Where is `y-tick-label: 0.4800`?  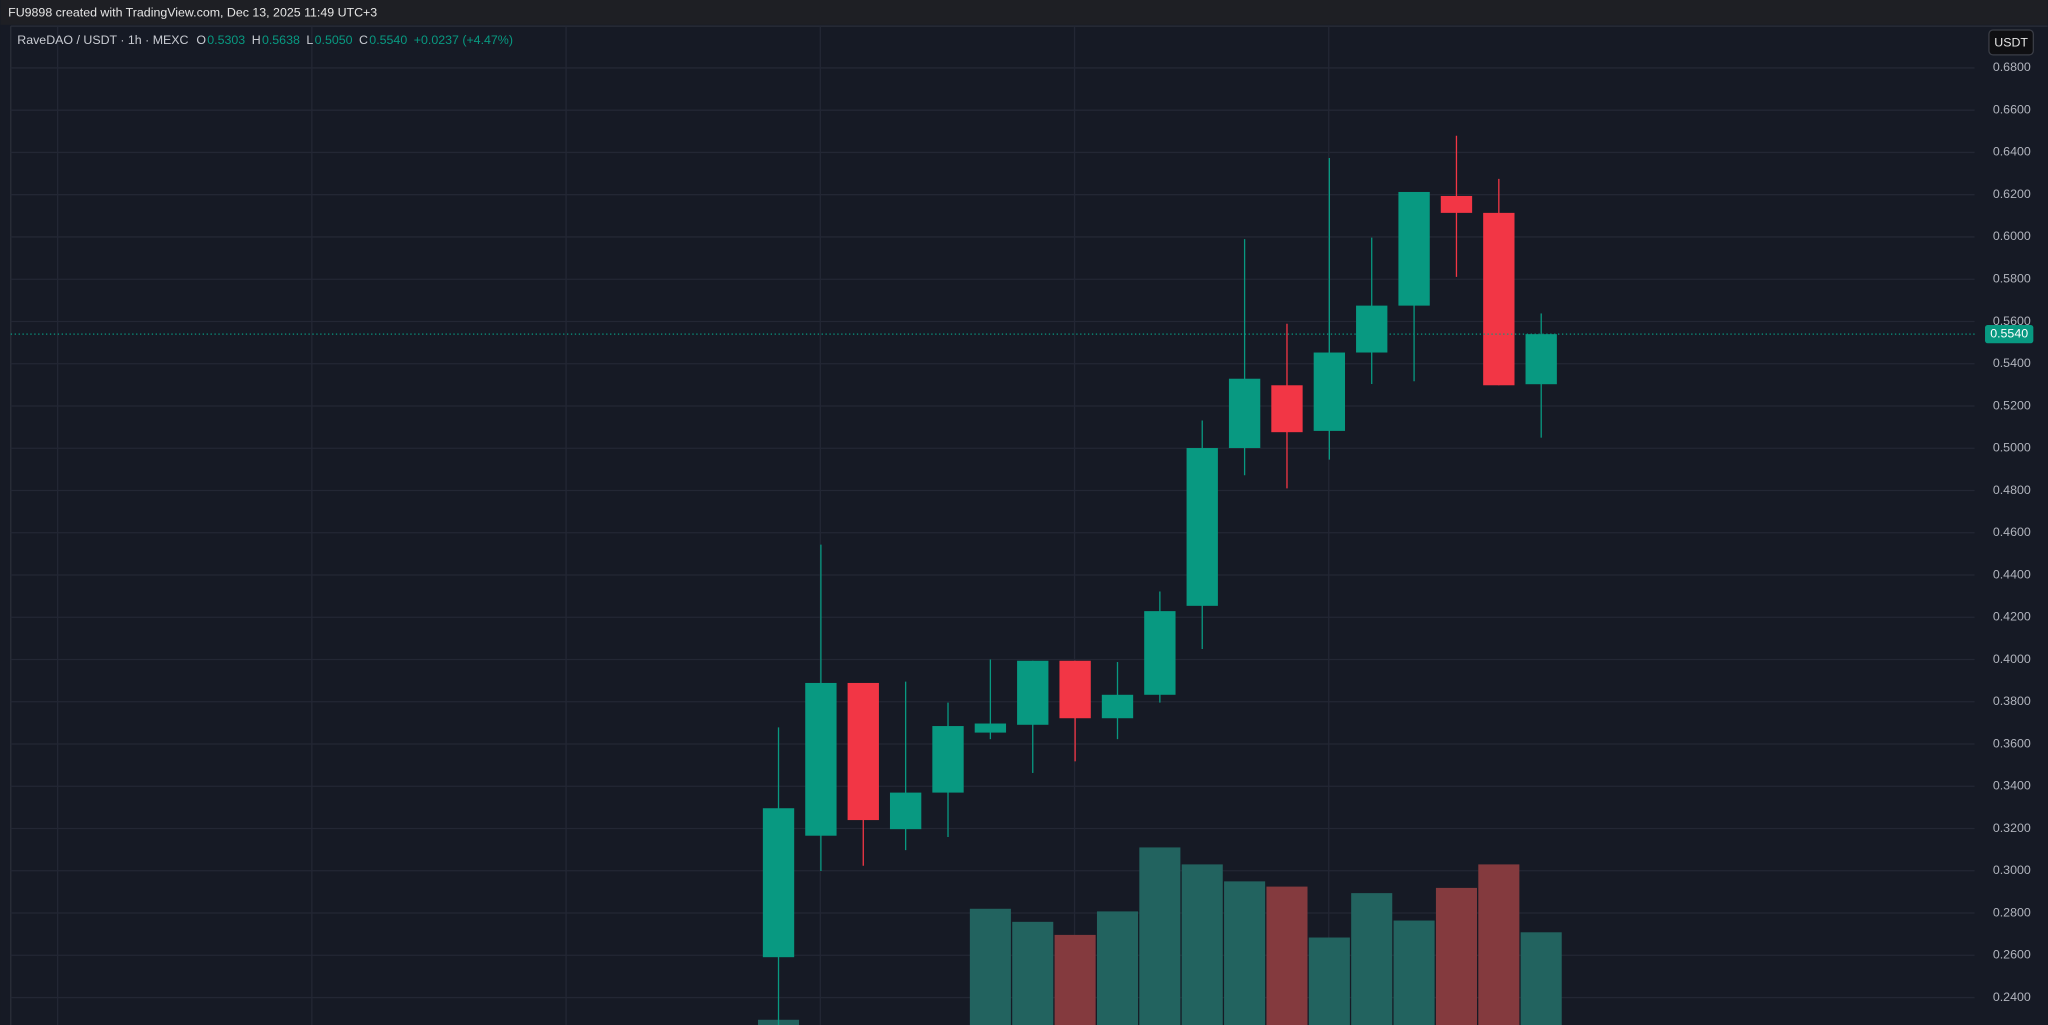 y-tick-label: 0.4800 is located at coordinates (2012, 490).